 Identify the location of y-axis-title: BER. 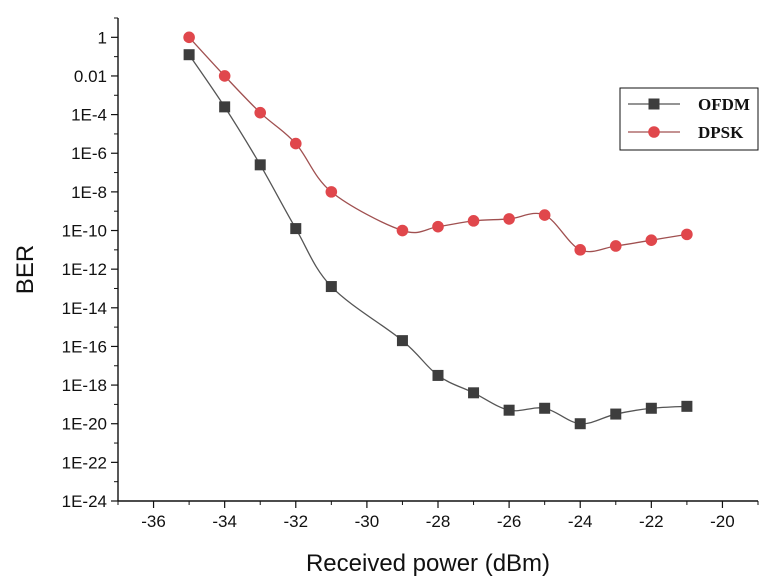
(25, 269).